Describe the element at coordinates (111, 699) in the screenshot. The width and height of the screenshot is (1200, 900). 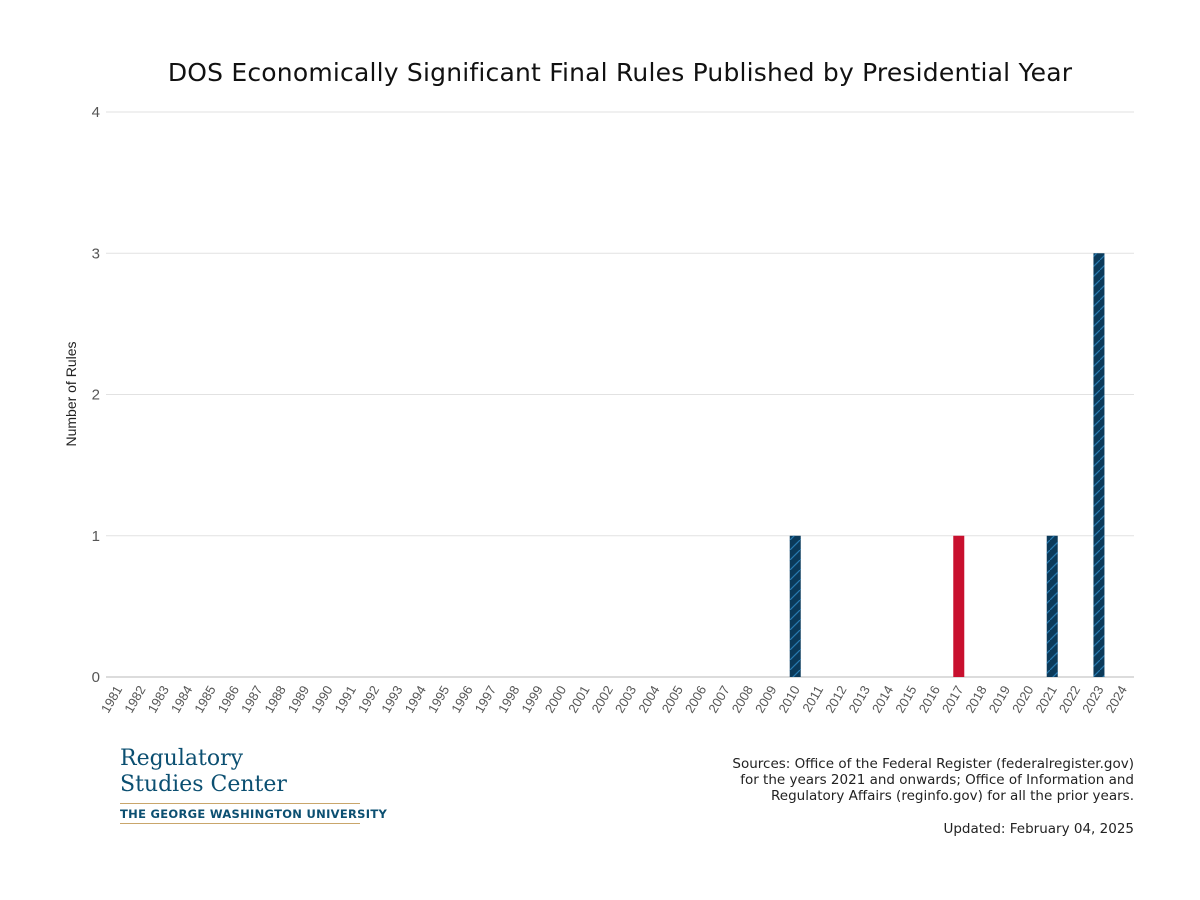
I see `x-tick-label: 1981` at that location.